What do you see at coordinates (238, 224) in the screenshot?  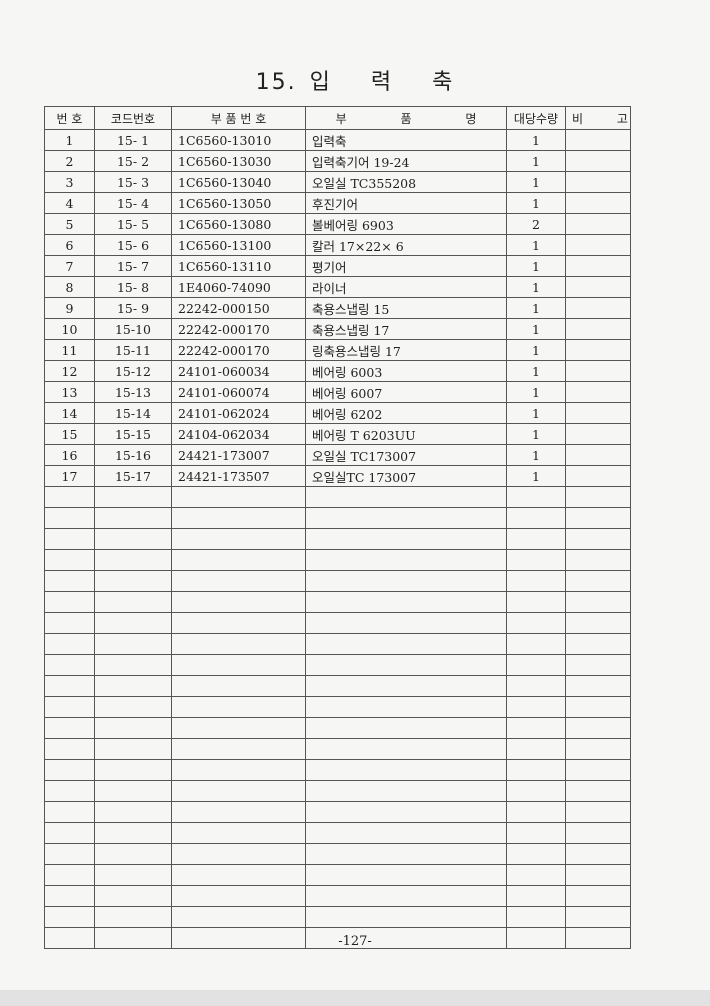 I see `cell-part-no: 1C6560-13080` at bounding box center [238, 224].